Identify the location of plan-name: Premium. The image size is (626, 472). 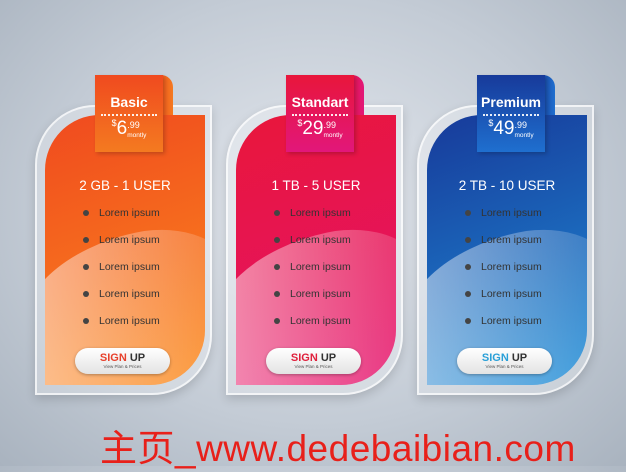
(511, 102).